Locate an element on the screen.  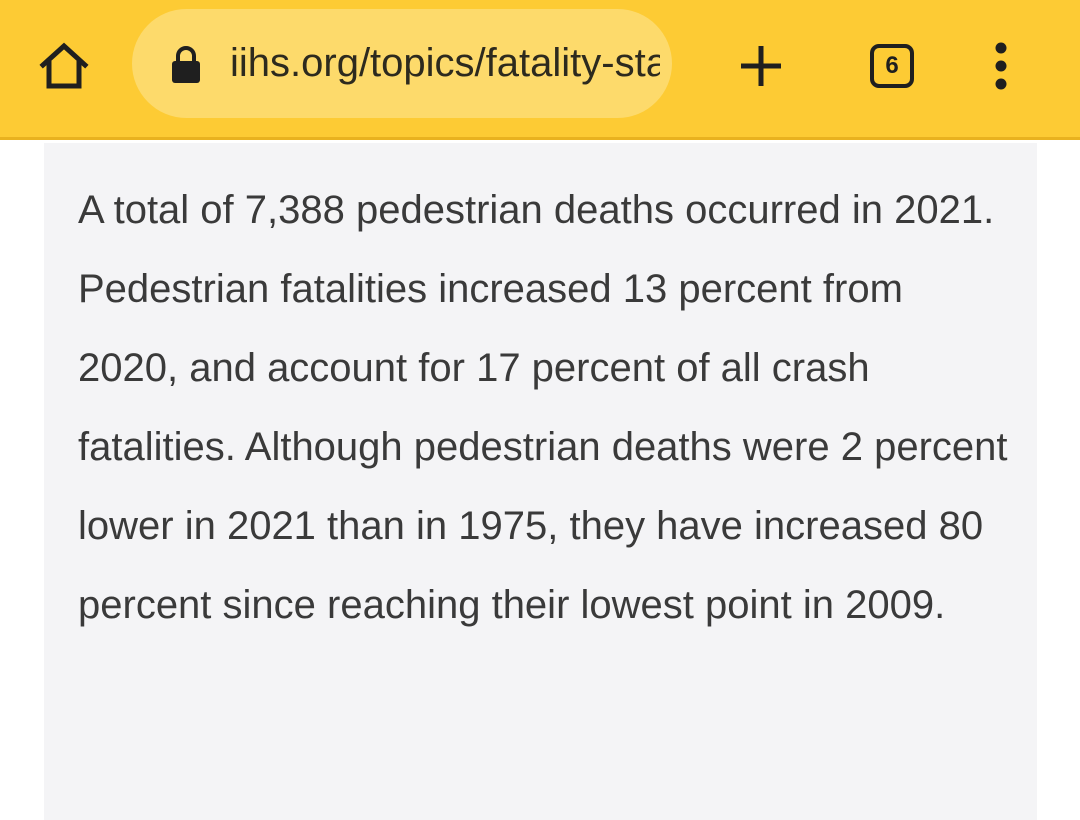
more-menu-button is located at coordinates (1001, 66).